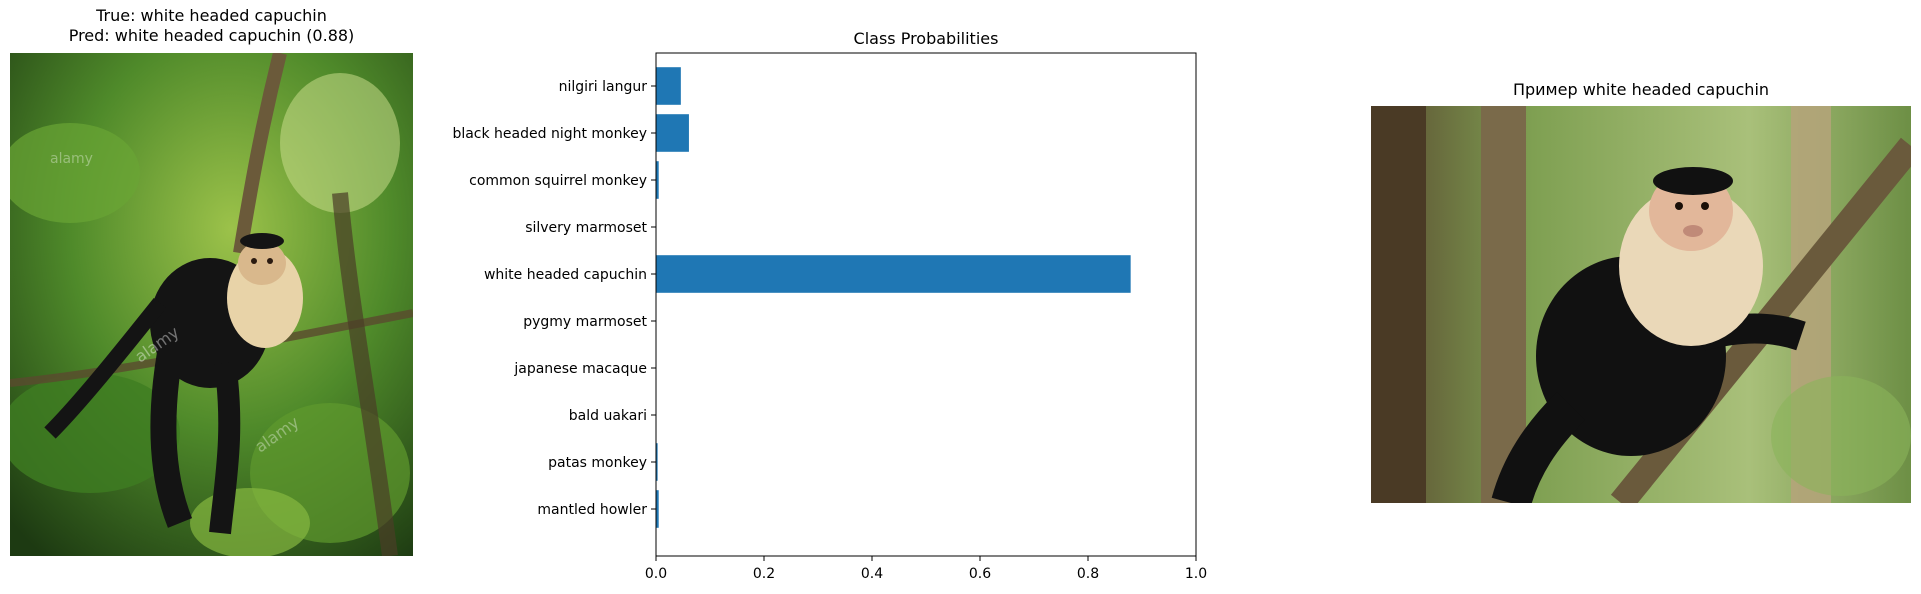 The image size is (1921, 594). Describe the element at coordinates (558, 181) in the screenshot. I see `y-tick-label: common squirrel monkey` at that location.